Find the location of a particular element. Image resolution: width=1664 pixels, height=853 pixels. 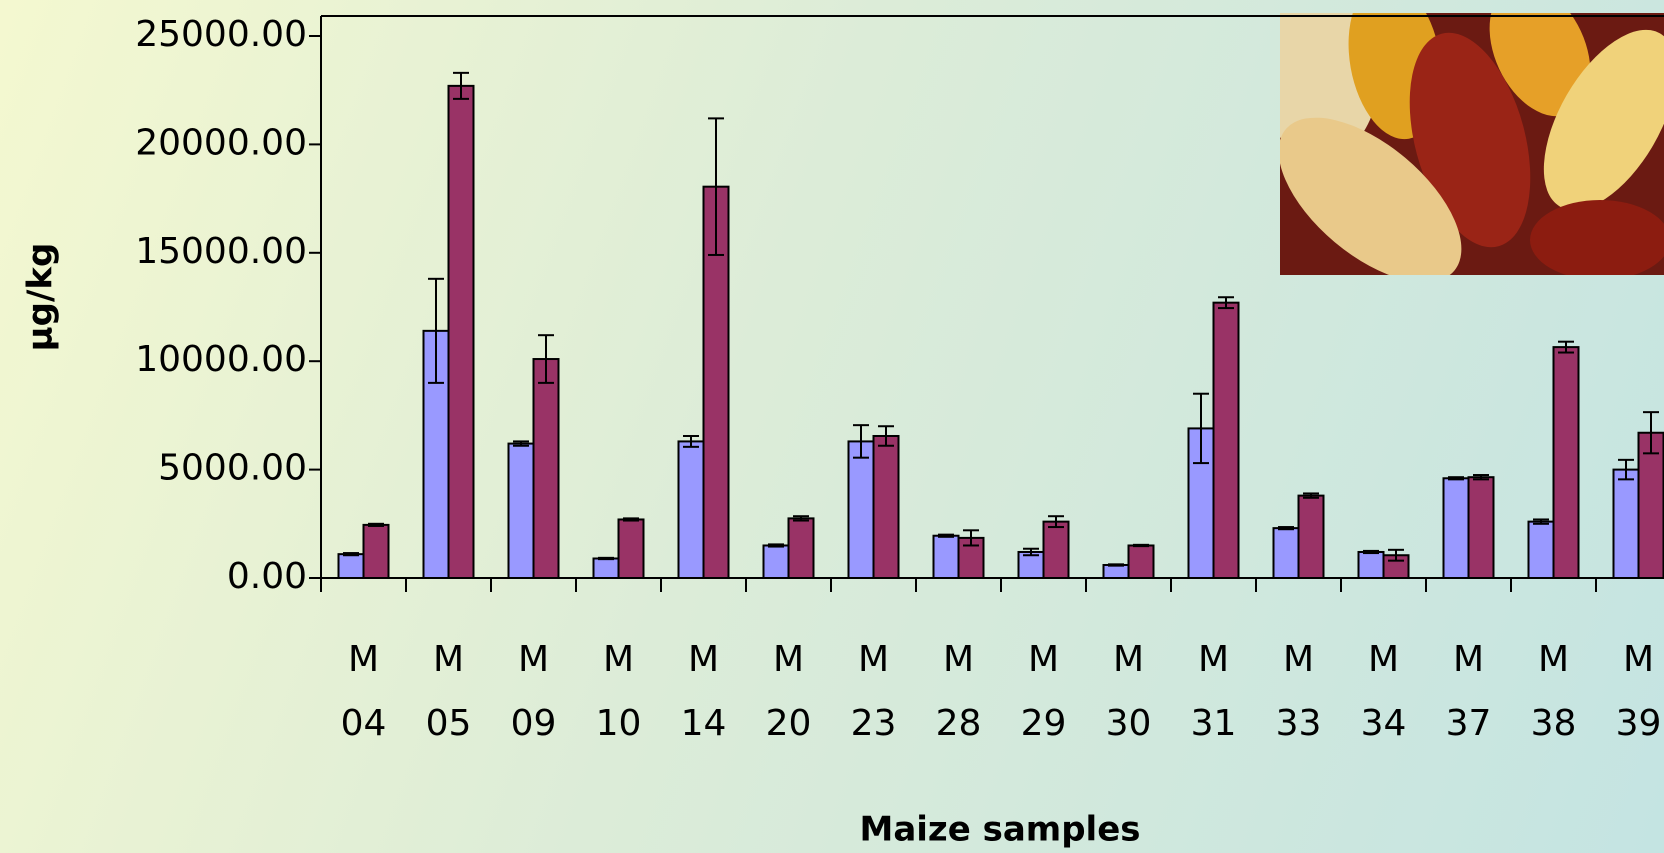

x-tick-label: M 09 is located at coordinates (533, 691).